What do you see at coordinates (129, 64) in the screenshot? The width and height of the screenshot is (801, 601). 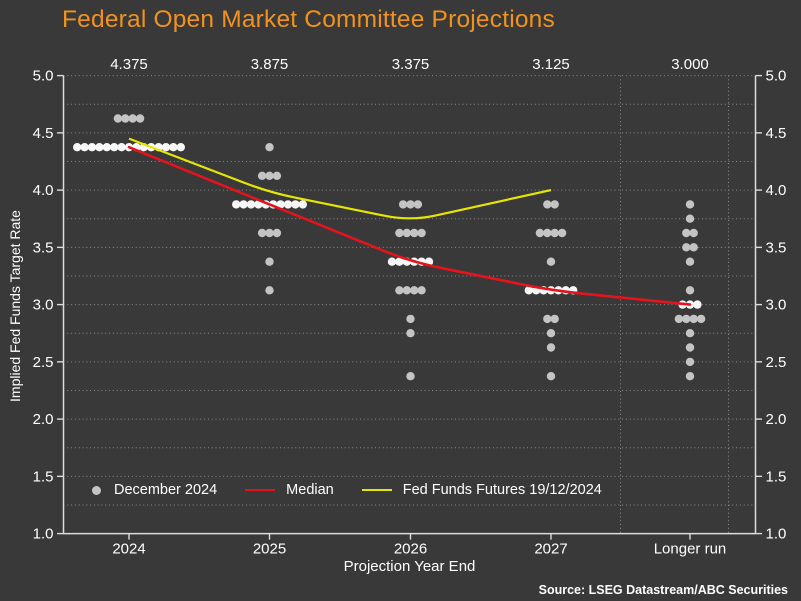 I see `median-top-label: 4.375` at bounding box center [129, 64].